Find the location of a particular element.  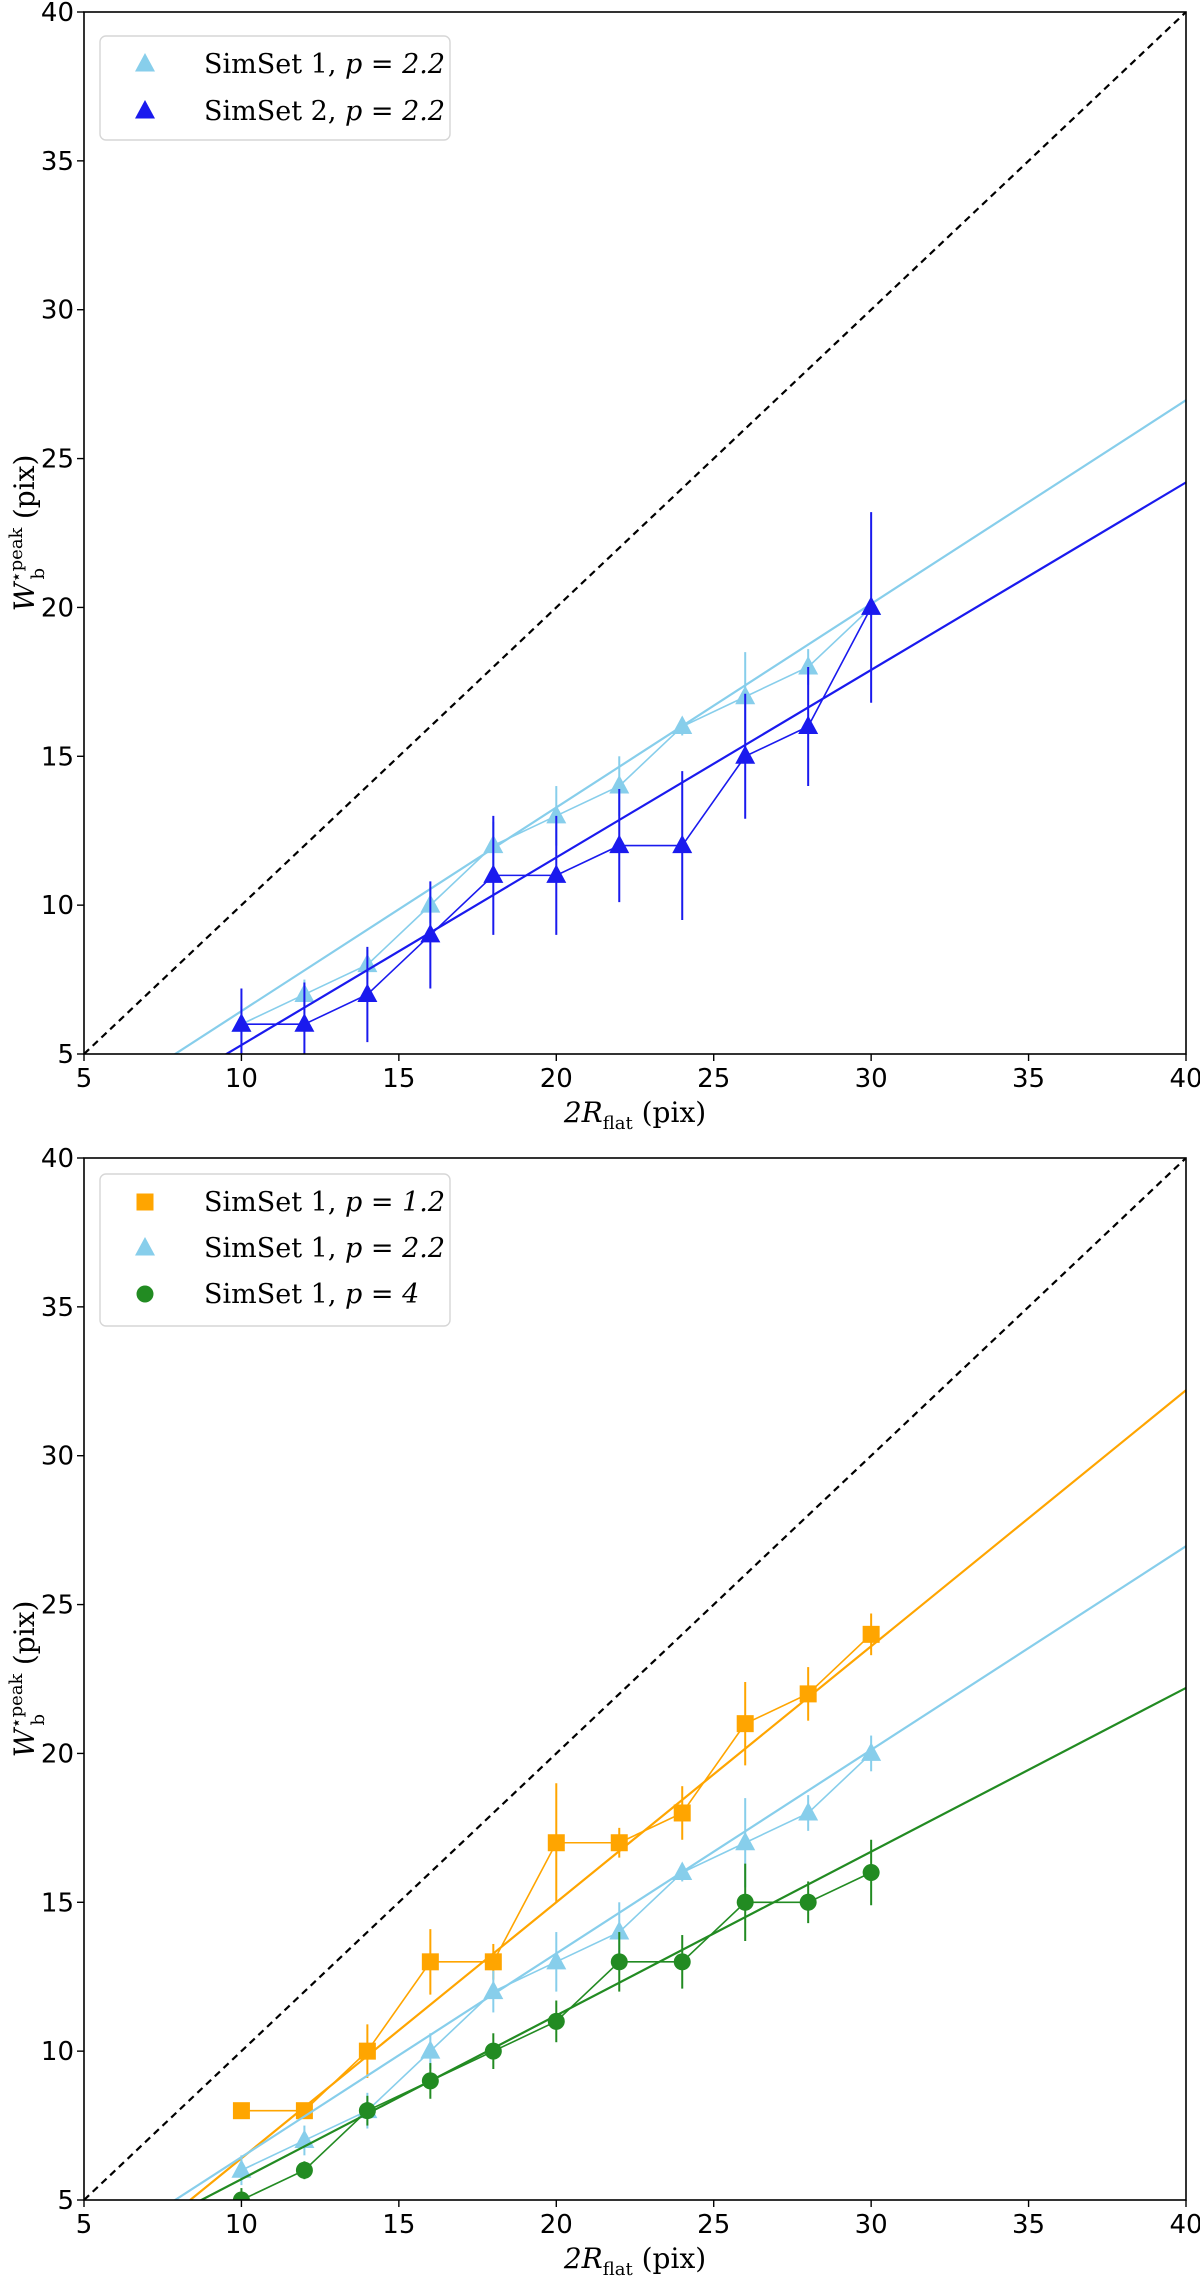

legend-math: p = 1.2 is located at coordinates (395, 1202).